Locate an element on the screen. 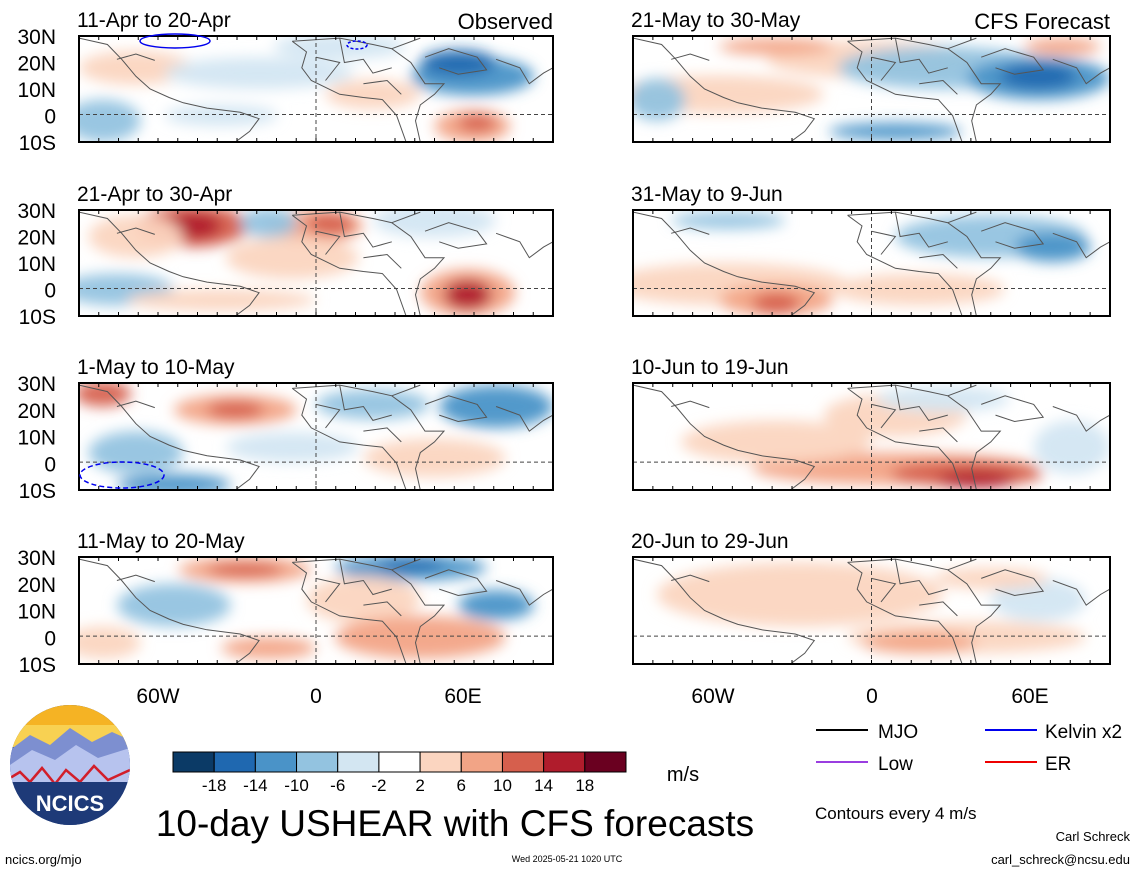 This screenshot has width=1135, height=872. colorbar-tick-label: 10 is located at coordinates (502, 785).